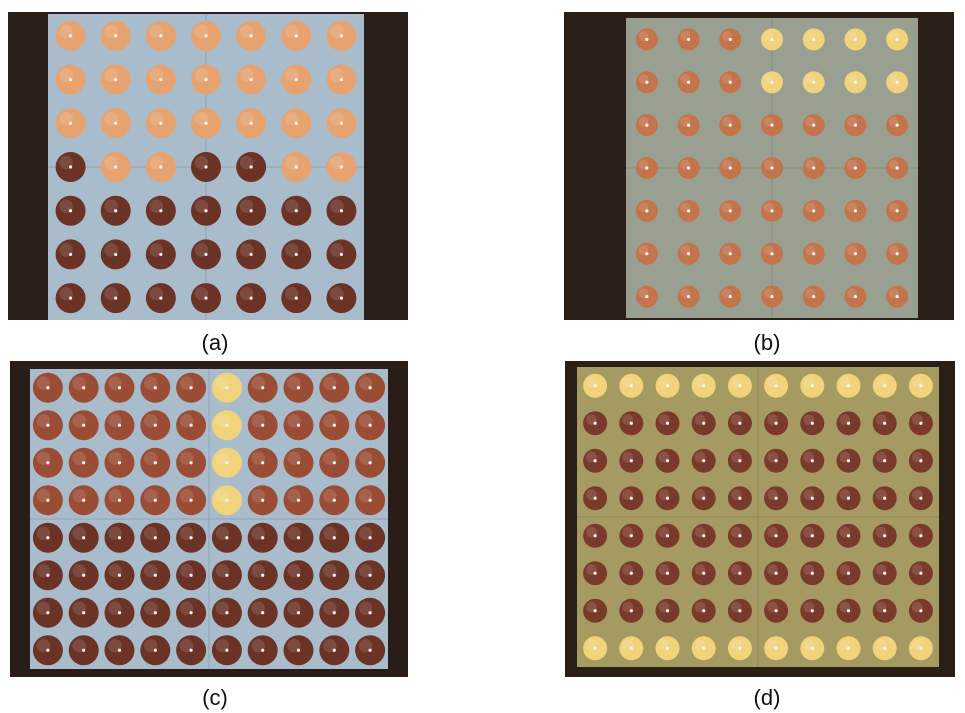 The height and width of the screenshot is (713, 965). Describe the element at coordinates (767, 697) in the screenshot. I see `caption-d: (d)` at that location.